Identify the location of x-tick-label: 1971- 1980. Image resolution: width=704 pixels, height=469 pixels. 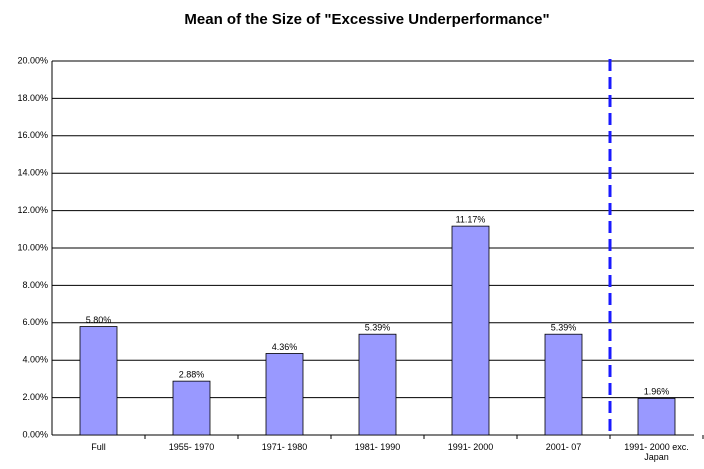
(284, 447).